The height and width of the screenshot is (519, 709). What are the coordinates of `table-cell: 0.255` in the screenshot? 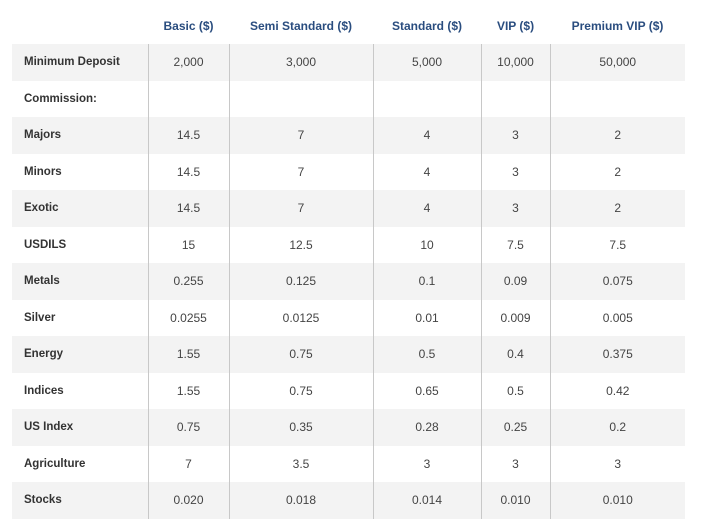 It's located at (188, 281).